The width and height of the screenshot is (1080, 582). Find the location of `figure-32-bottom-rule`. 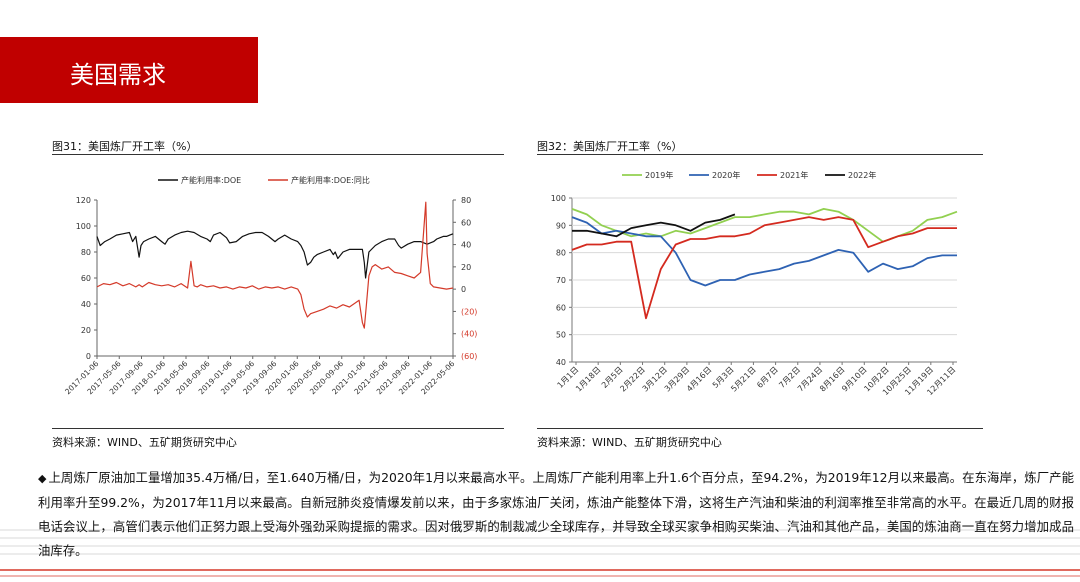

figure-32-bottom-rule is located at coordinates (760, 428).